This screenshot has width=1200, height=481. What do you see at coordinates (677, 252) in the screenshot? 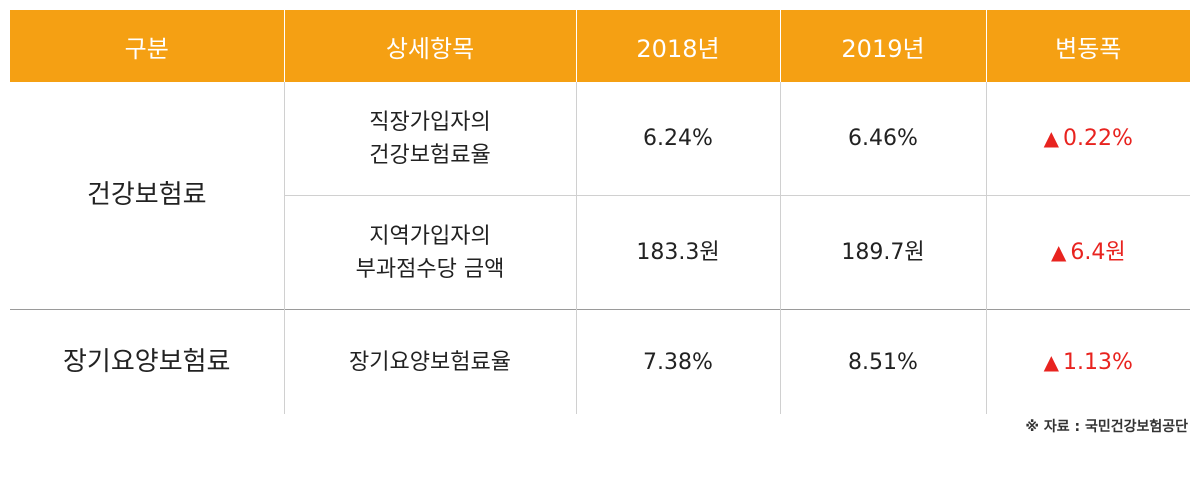
I see `value-2018: 183.3원` at bounding box center [677, 252].